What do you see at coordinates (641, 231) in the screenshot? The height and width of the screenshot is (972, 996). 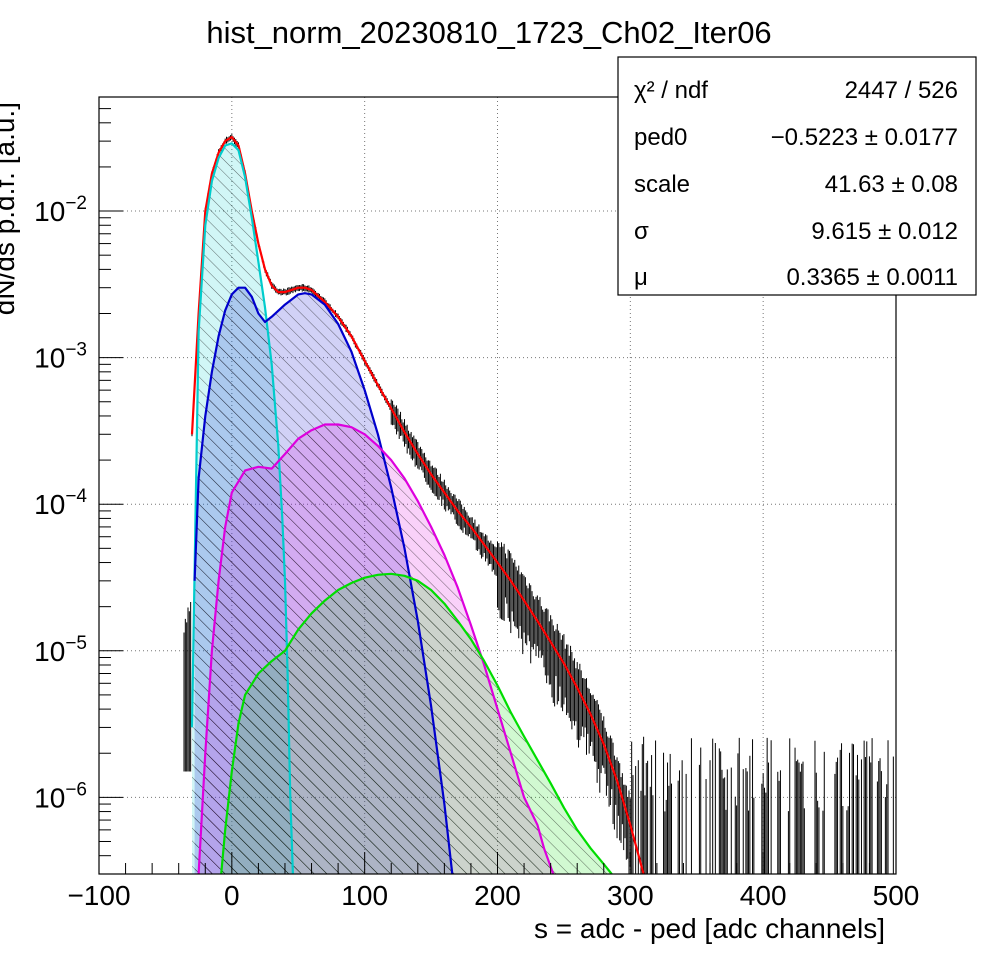 I see `stats-label: σ` at bounding box center [641, 231].